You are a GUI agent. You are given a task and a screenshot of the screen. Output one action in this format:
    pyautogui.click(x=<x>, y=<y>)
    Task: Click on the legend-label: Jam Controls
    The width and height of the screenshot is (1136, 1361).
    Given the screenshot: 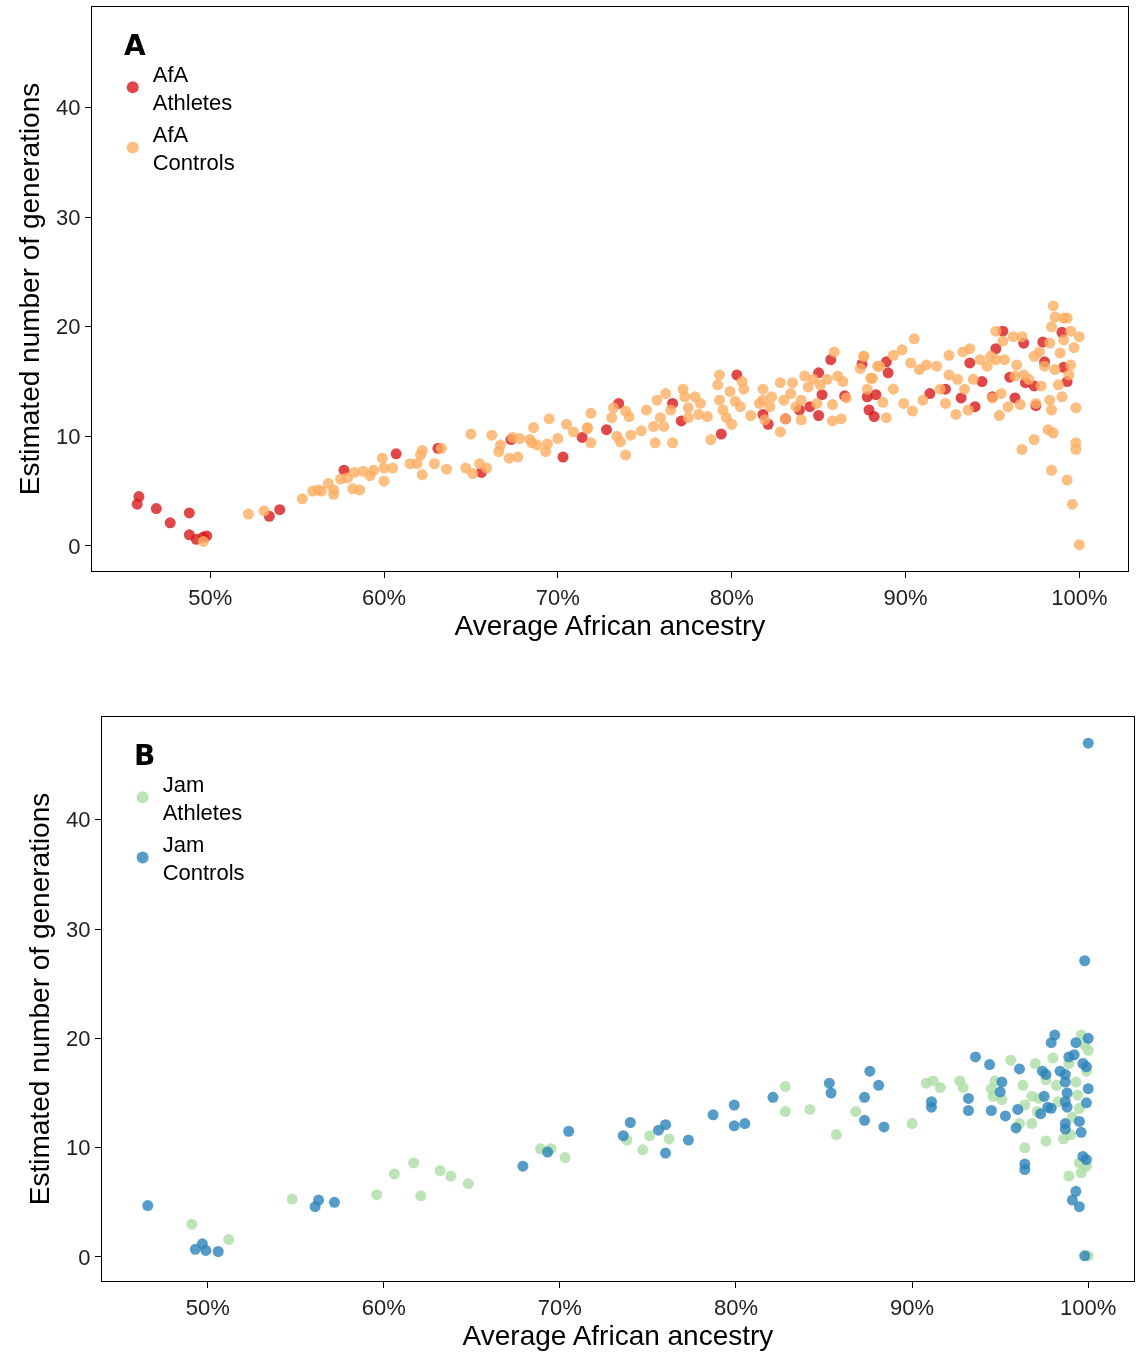 What is the action you would take?
    pyautogui.click(x=203, y=858)
    